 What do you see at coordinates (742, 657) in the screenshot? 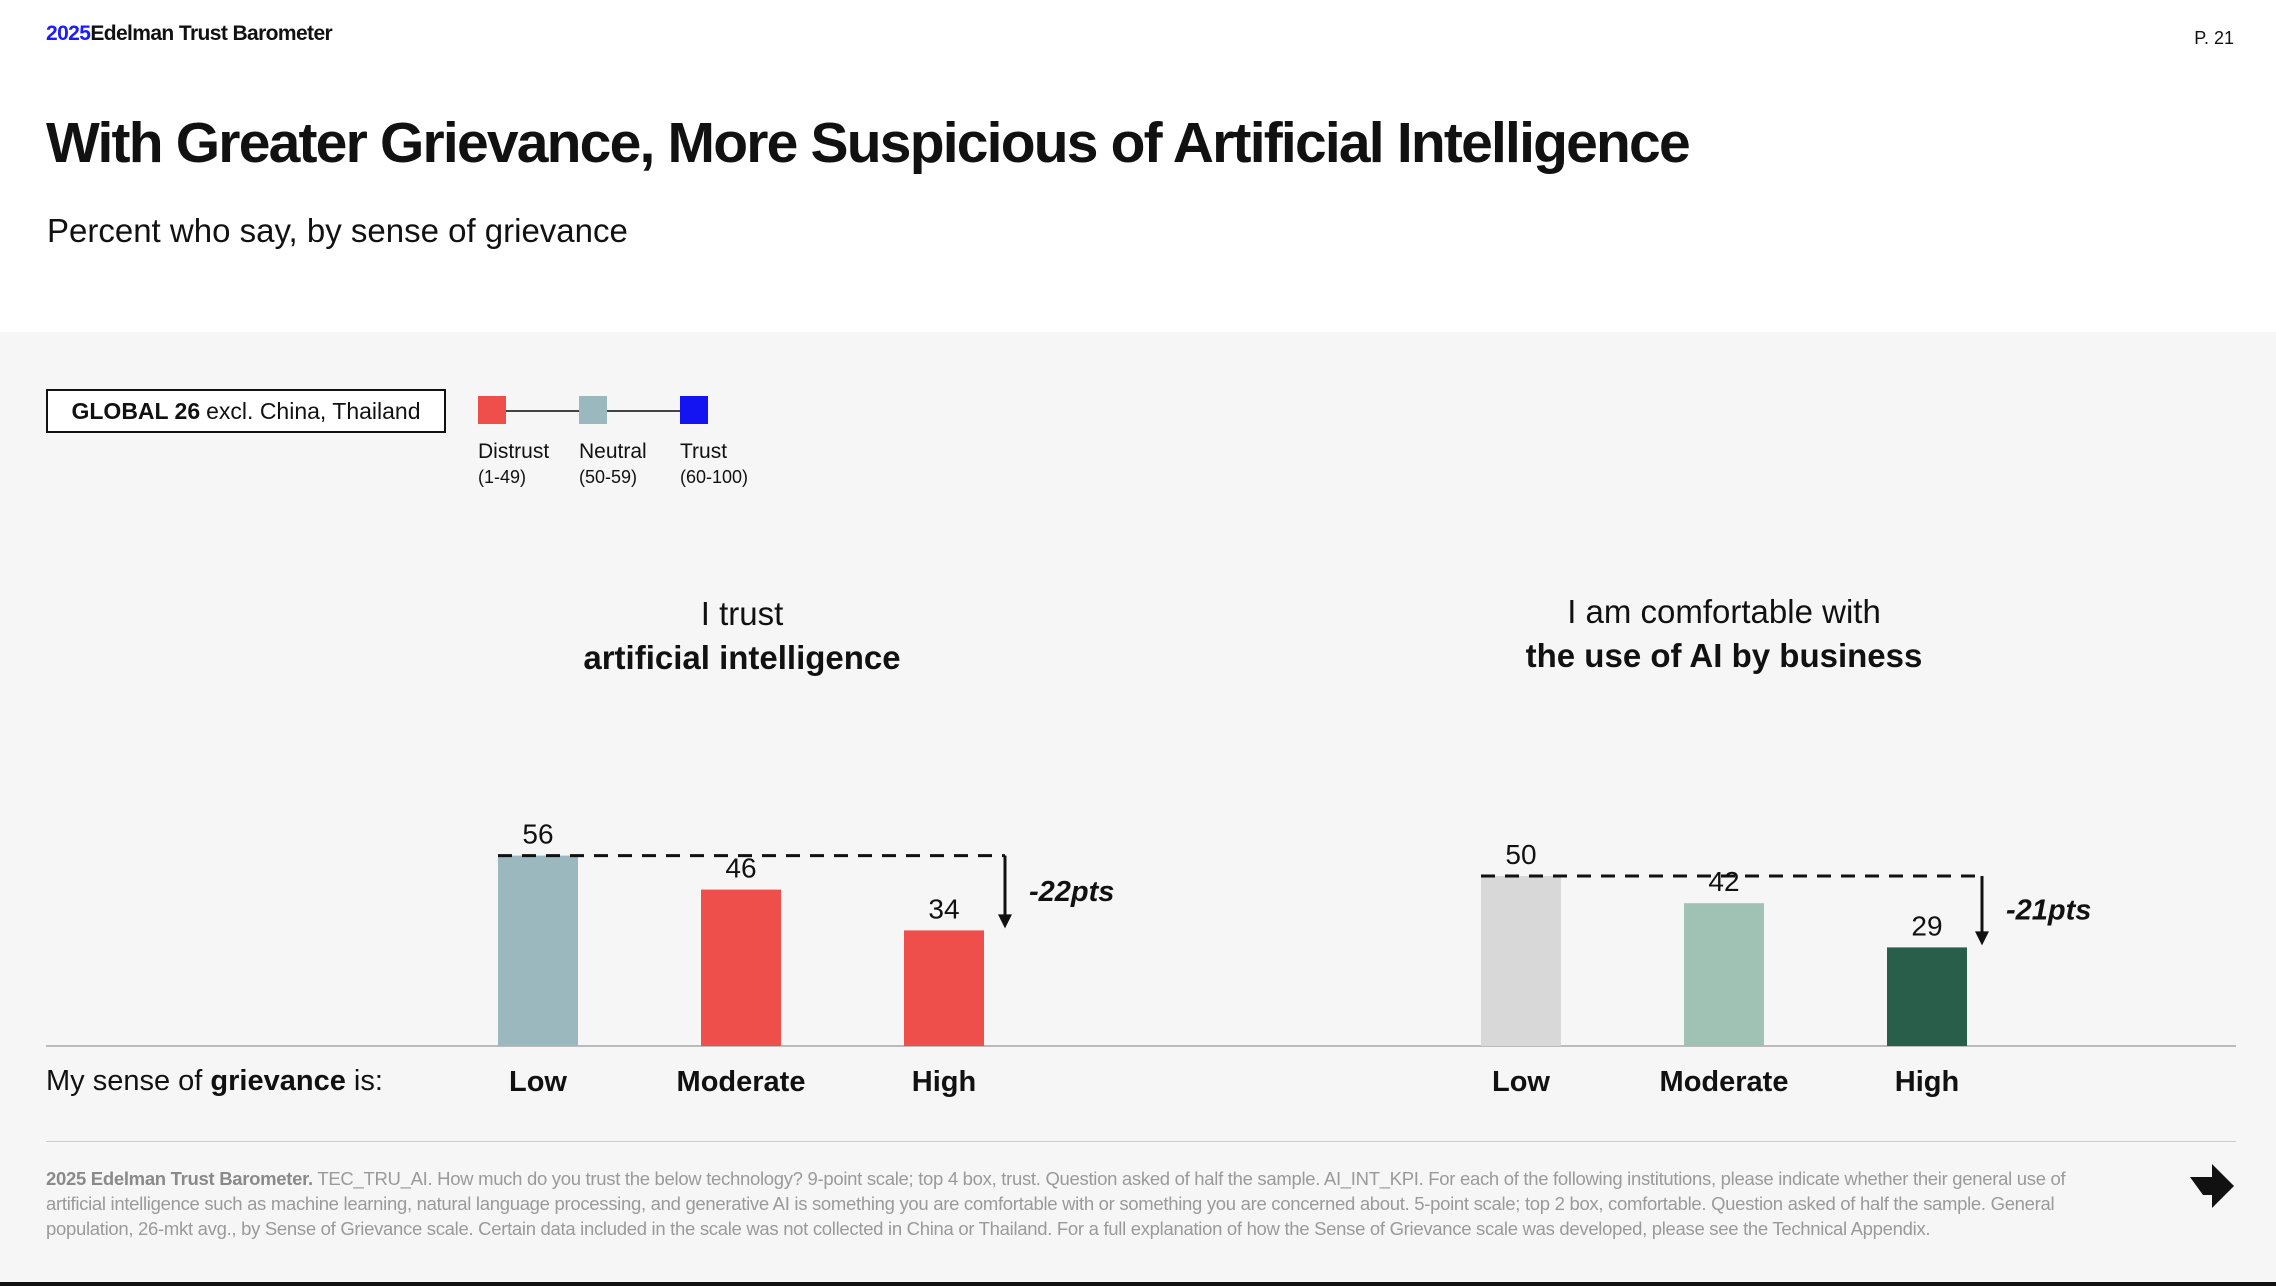
I see `chart-title-line2: artificial intelligence` at bounding box center [742, 657].